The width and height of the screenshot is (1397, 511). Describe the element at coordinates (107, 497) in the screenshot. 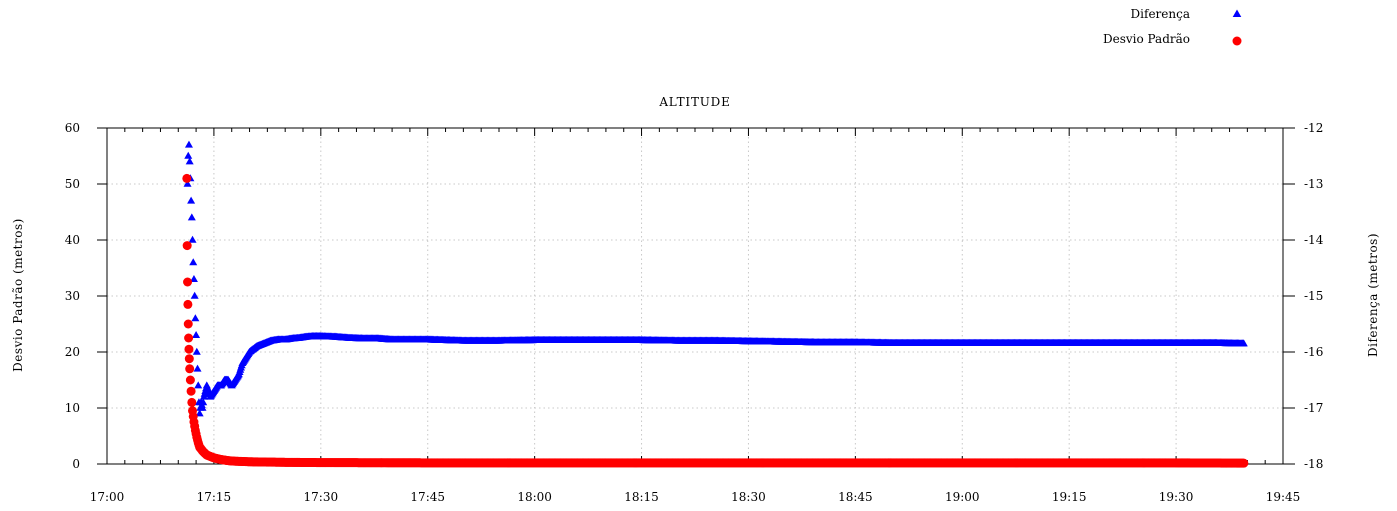

I see `x-tick-label: 17:00` at that location.